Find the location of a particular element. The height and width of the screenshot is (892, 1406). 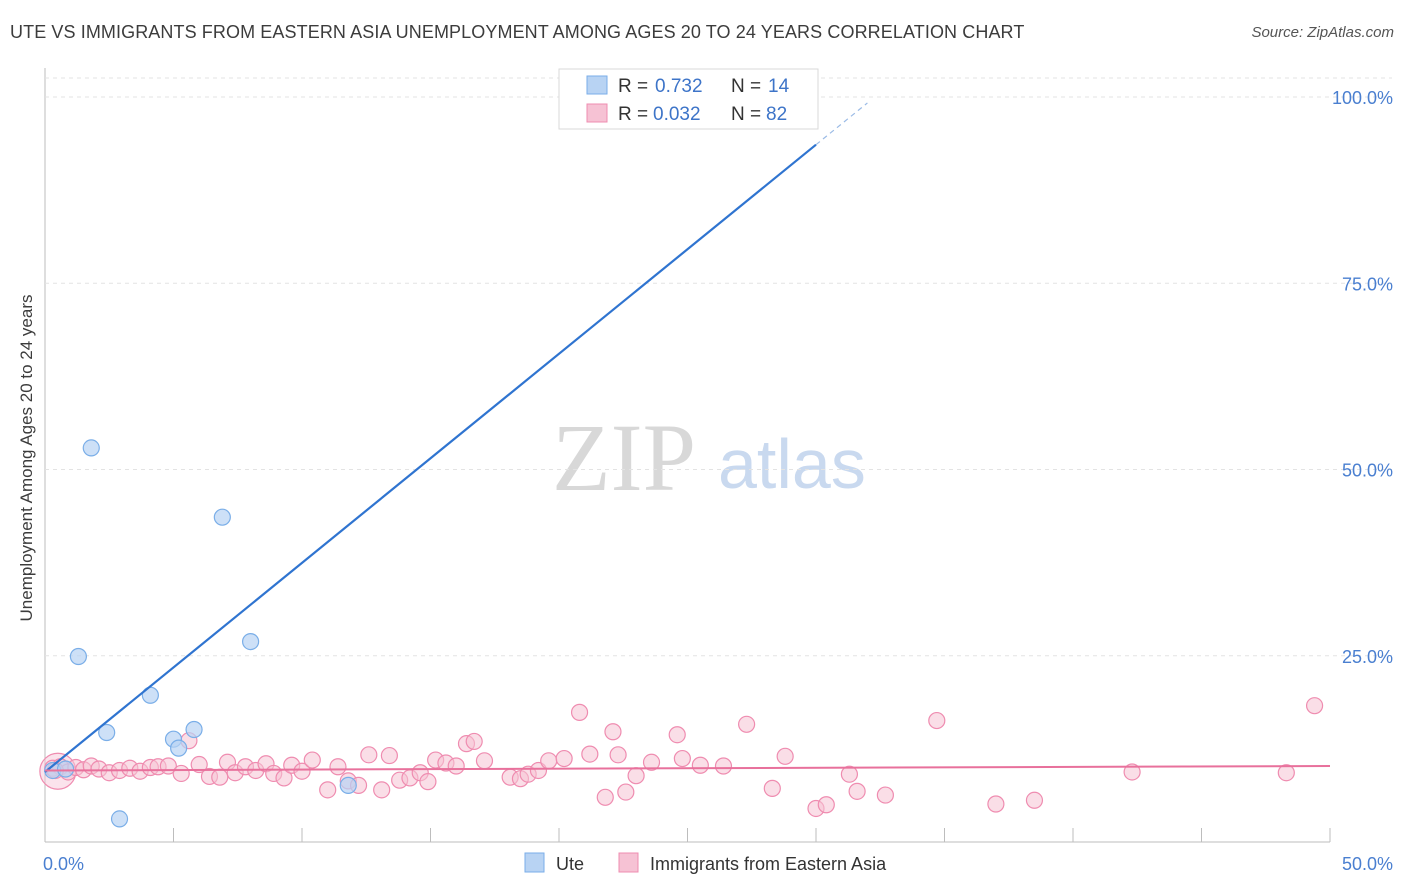

bottom-legend-immigrants-swatch is located at coordinates (628, 862).